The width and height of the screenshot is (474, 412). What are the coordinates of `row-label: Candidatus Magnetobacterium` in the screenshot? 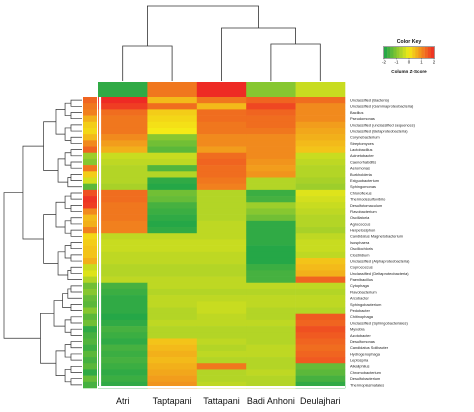 It's located at (376, 236).